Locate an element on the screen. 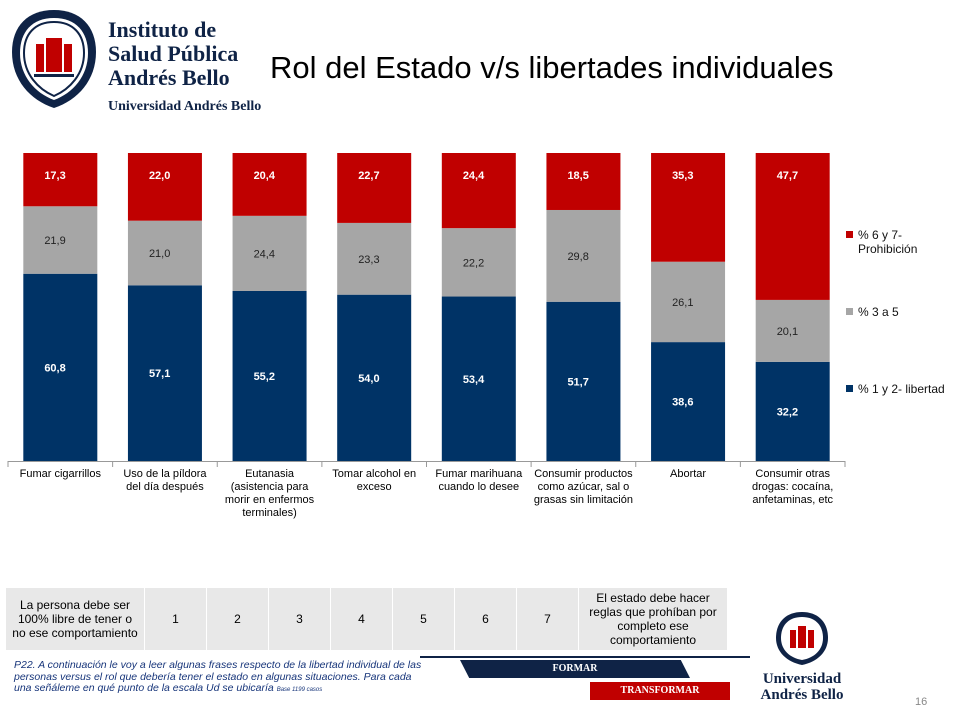 Image resolution: width=960 pixels, height=720 pixels. logo-line-1: Instituto de is located at coordinates (162, 29).